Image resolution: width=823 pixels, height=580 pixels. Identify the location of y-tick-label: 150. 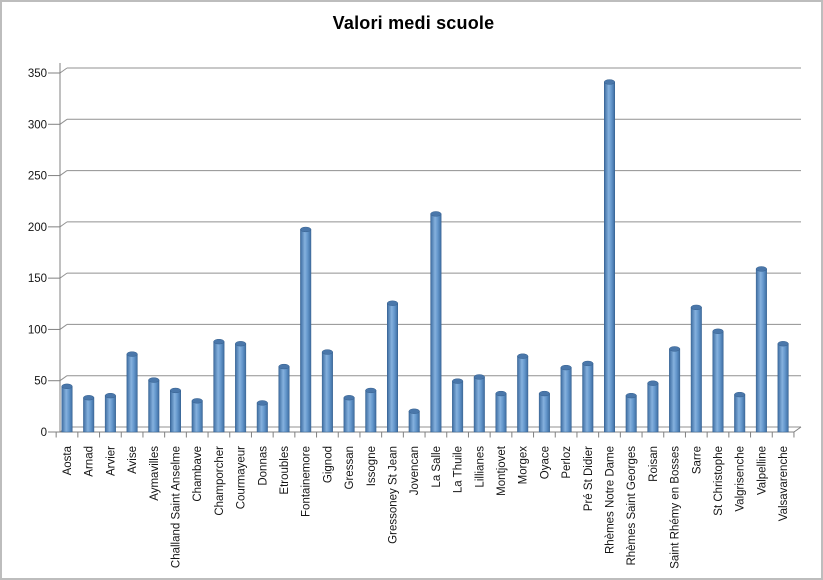
(37, 279).